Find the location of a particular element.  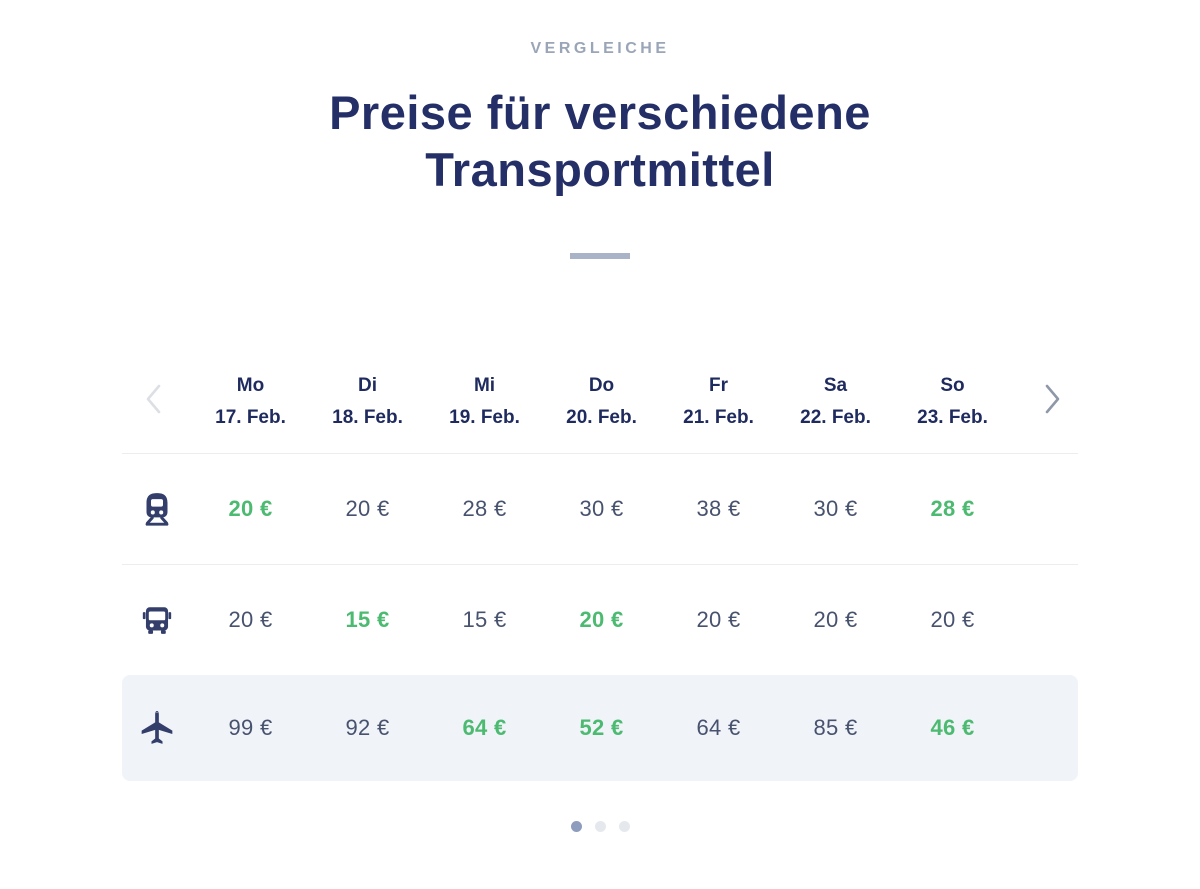

price-cell-train-fr: 38 € is located at coordinates (718, 508).